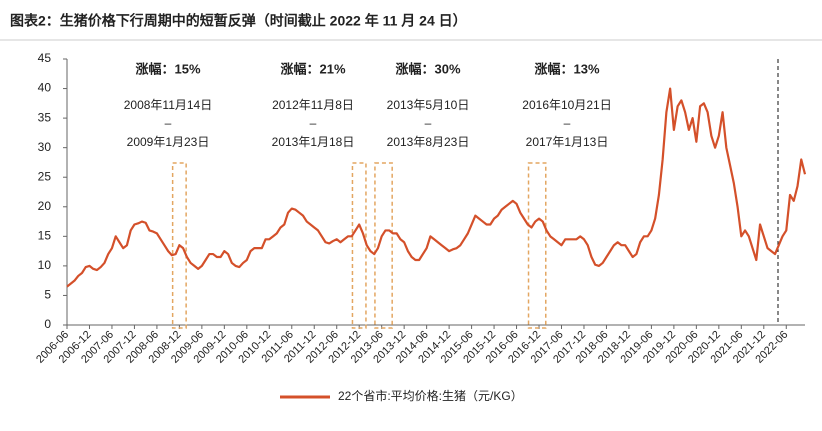 The height and width of the screenshot is (431, 822). Describe the element at coordinates (566, 105) in the screenshot. I see `annotation-start: 2016年10月21日` at that location.